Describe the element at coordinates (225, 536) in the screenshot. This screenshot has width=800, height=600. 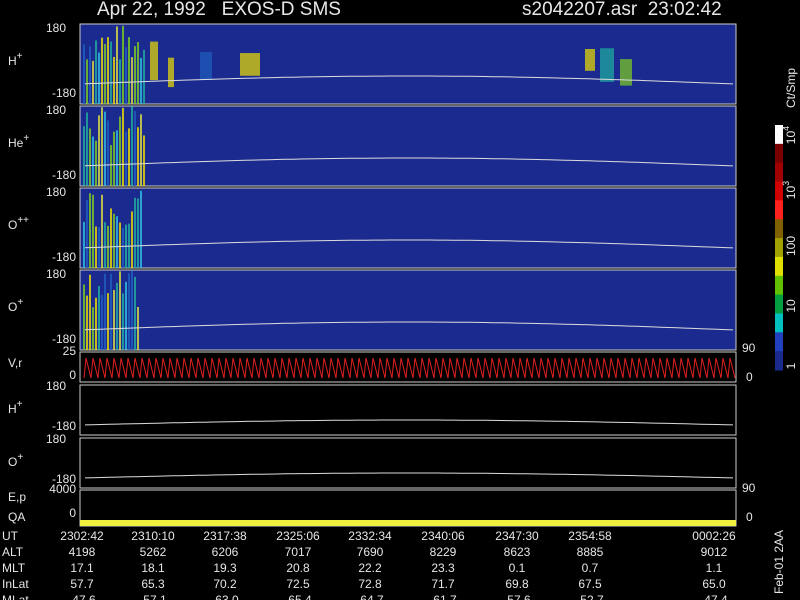
I see `table-cell: 2317:38` at that location.